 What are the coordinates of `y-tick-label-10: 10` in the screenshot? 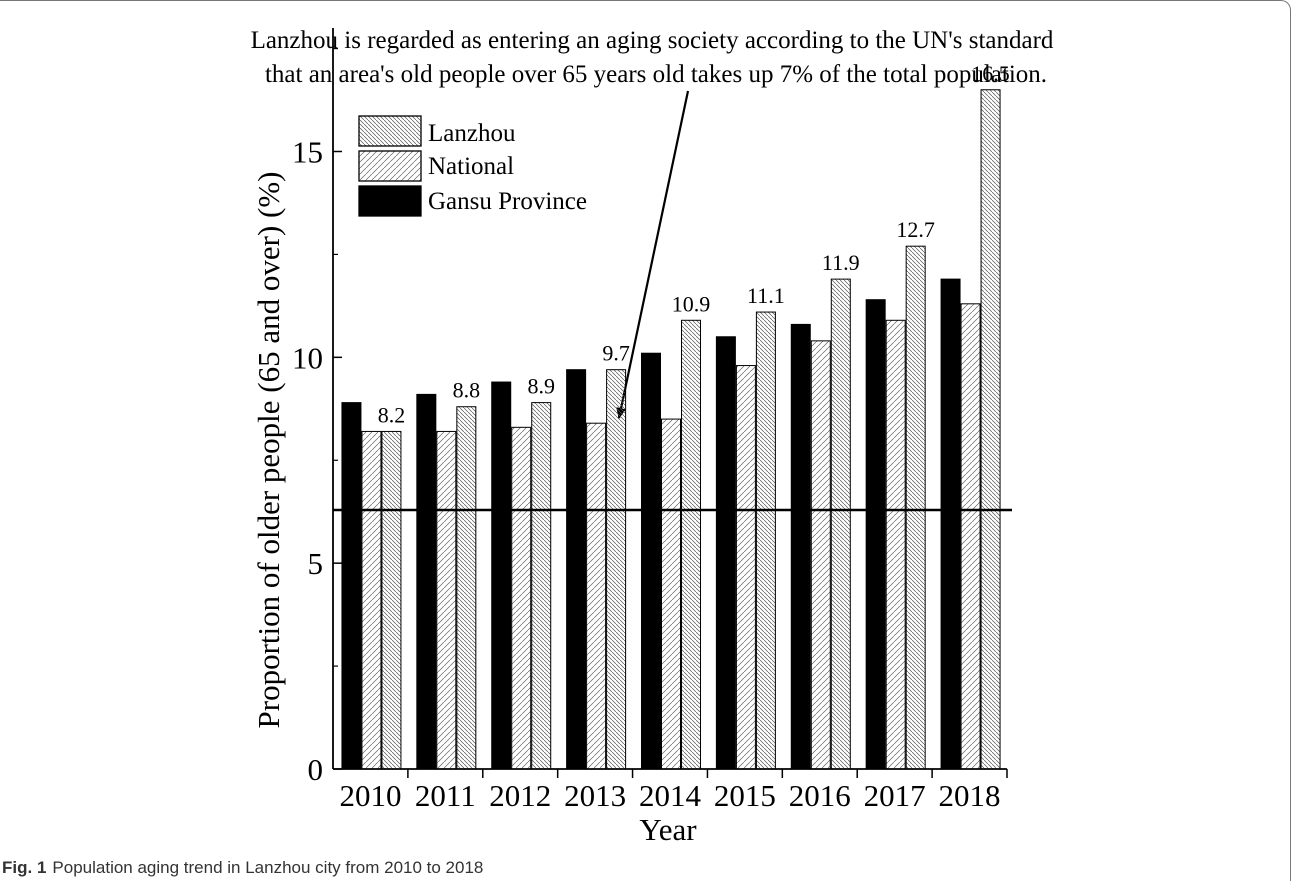 It's located at (307, 357).